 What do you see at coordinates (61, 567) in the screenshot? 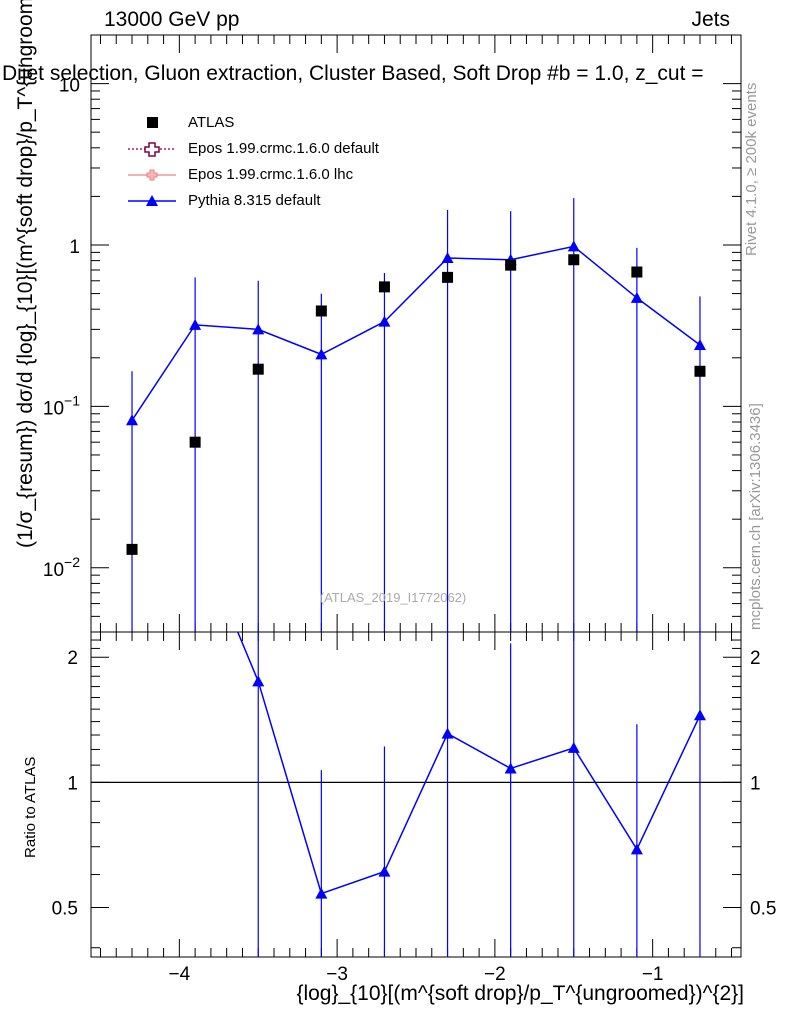
I see `main-y-tick-label: 10⁻²` at bounding box center [61, 567].